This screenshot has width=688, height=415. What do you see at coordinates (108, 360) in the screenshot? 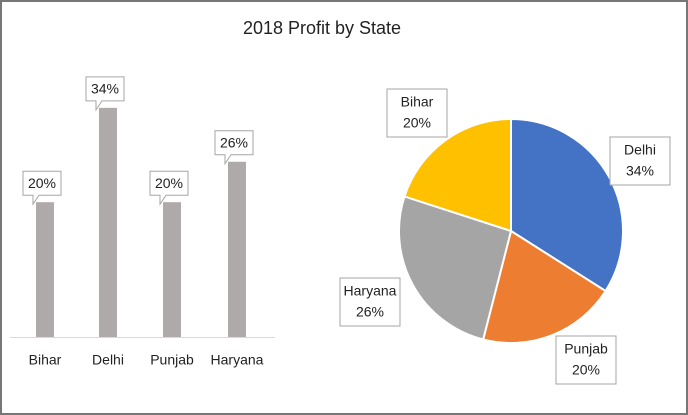
I see `x-tick-label: Delhi` at bounding box center [108, 360].